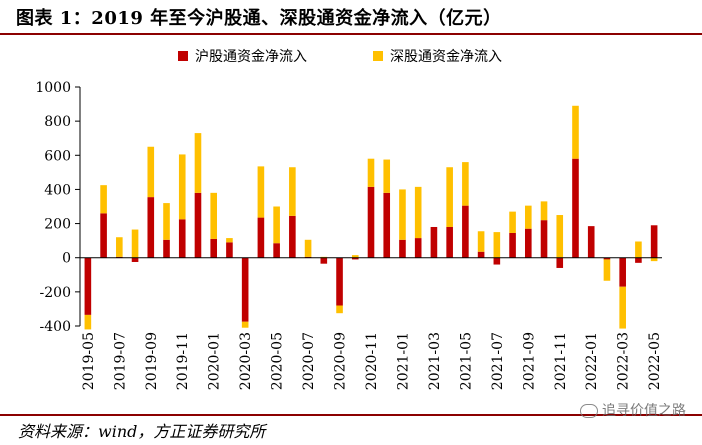 This screenshot has height=445, width=702. Describe the element at coordinates (498, 361) in the screenshot. I see `x-tick-label: 2021-07` at that location.